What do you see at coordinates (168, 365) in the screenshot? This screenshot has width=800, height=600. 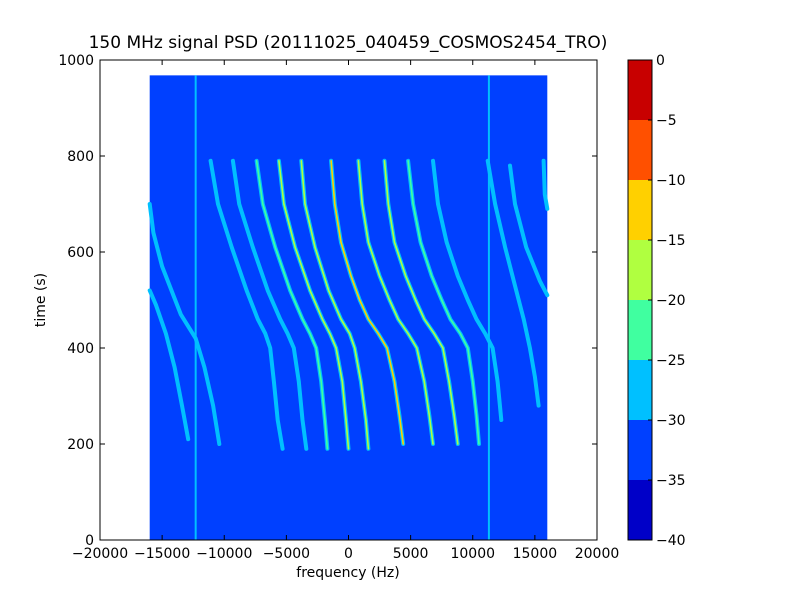 I see `trace-left2` at bounding box center [168, 365].